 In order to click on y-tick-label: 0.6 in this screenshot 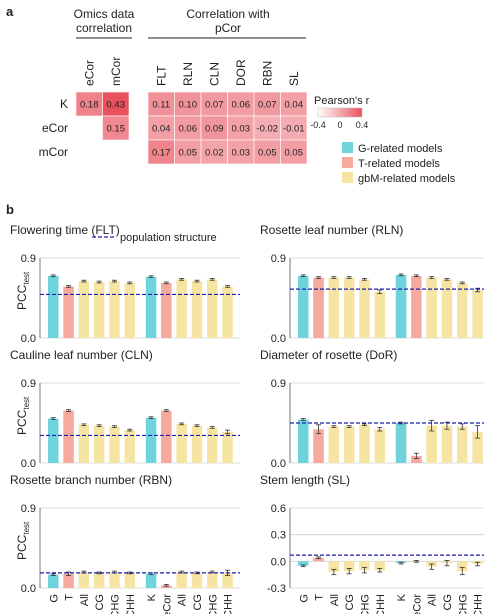, I will do `click(278, 509)`.